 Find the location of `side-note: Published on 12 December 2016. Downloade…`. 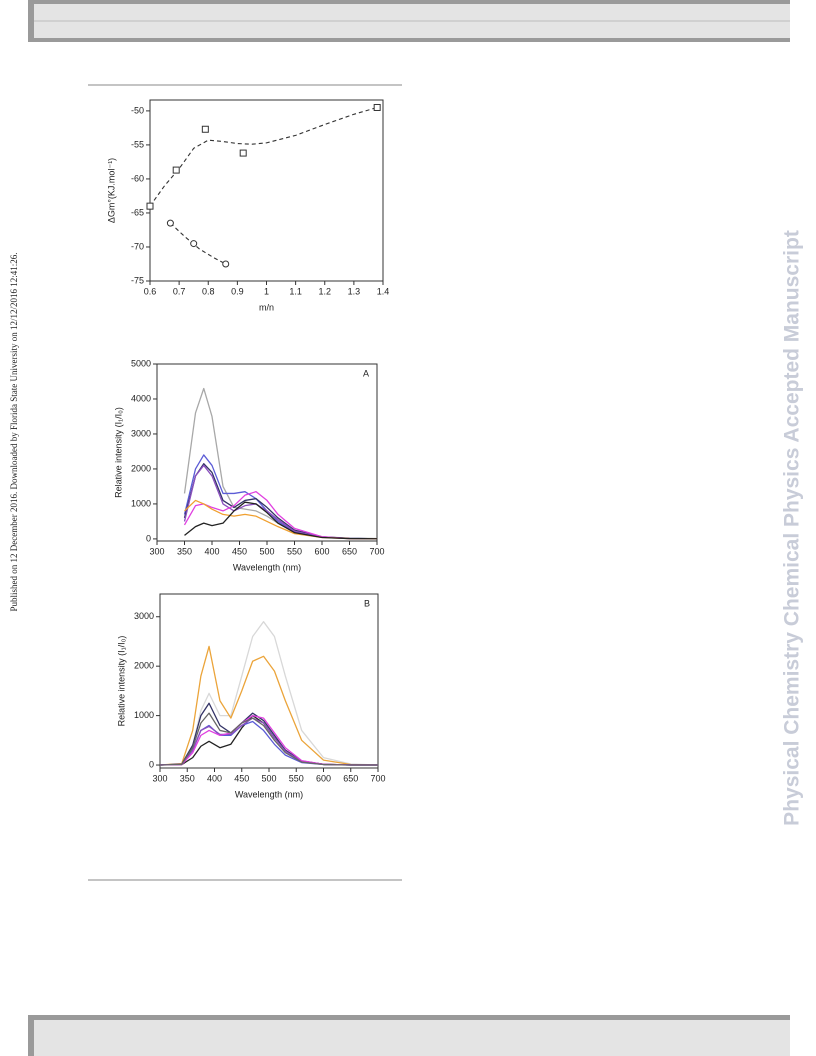

side-note: Published on 12 December 2016. Downloade… is located at coordinates (14, 432).